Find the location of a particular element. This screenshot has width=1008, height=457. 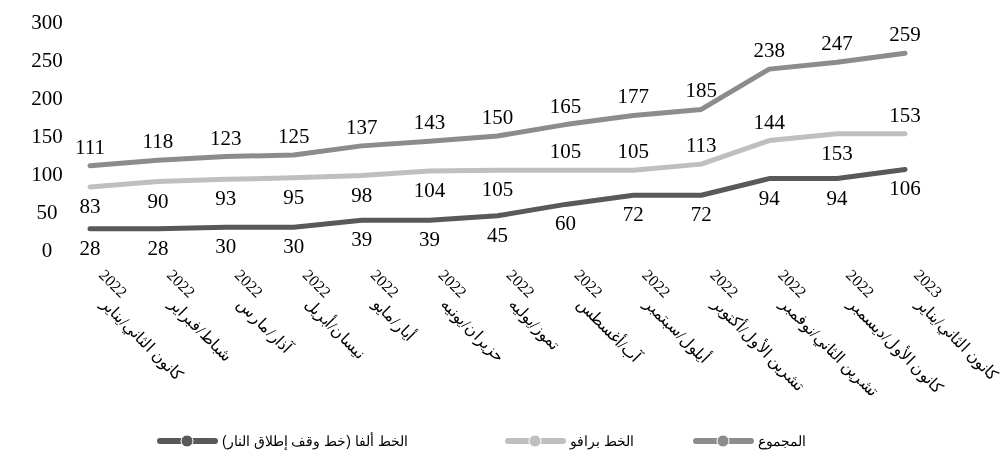

y-tick-label: 300 is located at coordinates (47, 22).